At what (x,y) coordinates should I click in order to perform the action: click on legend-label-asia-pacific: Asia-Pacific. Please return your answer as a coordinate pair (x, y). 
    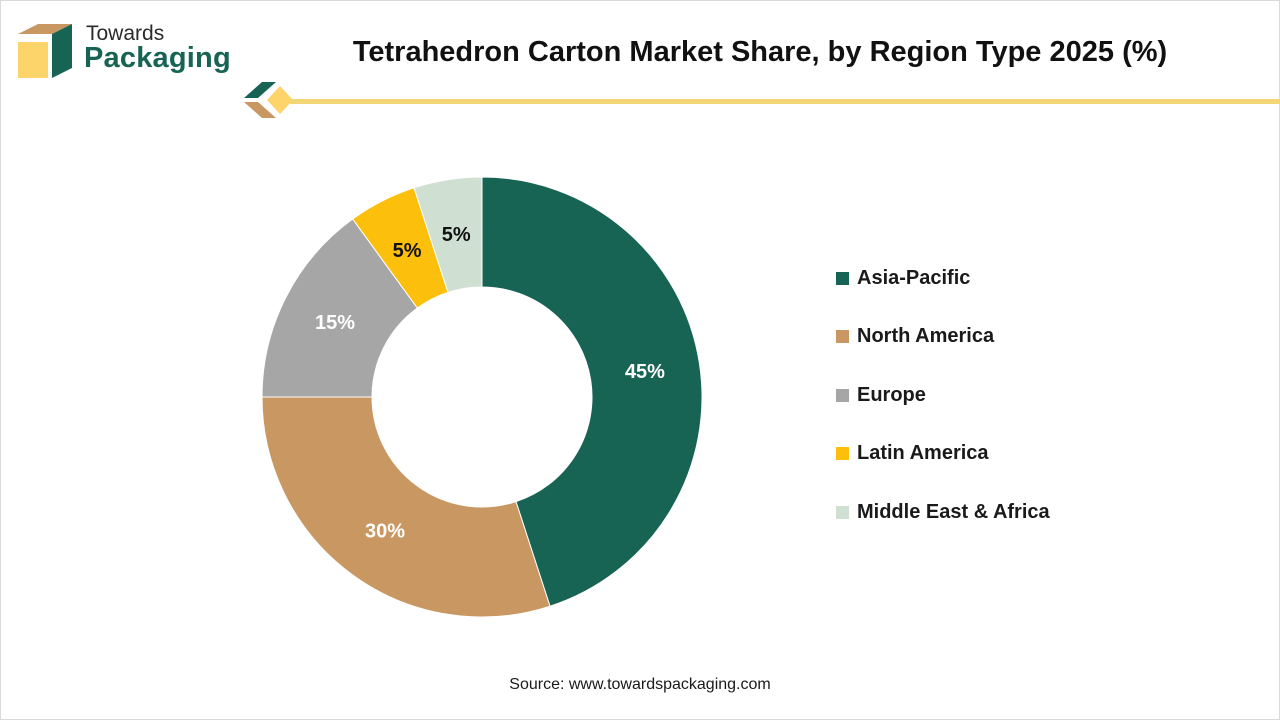
    Looking at the image, I should click on (914, 277).